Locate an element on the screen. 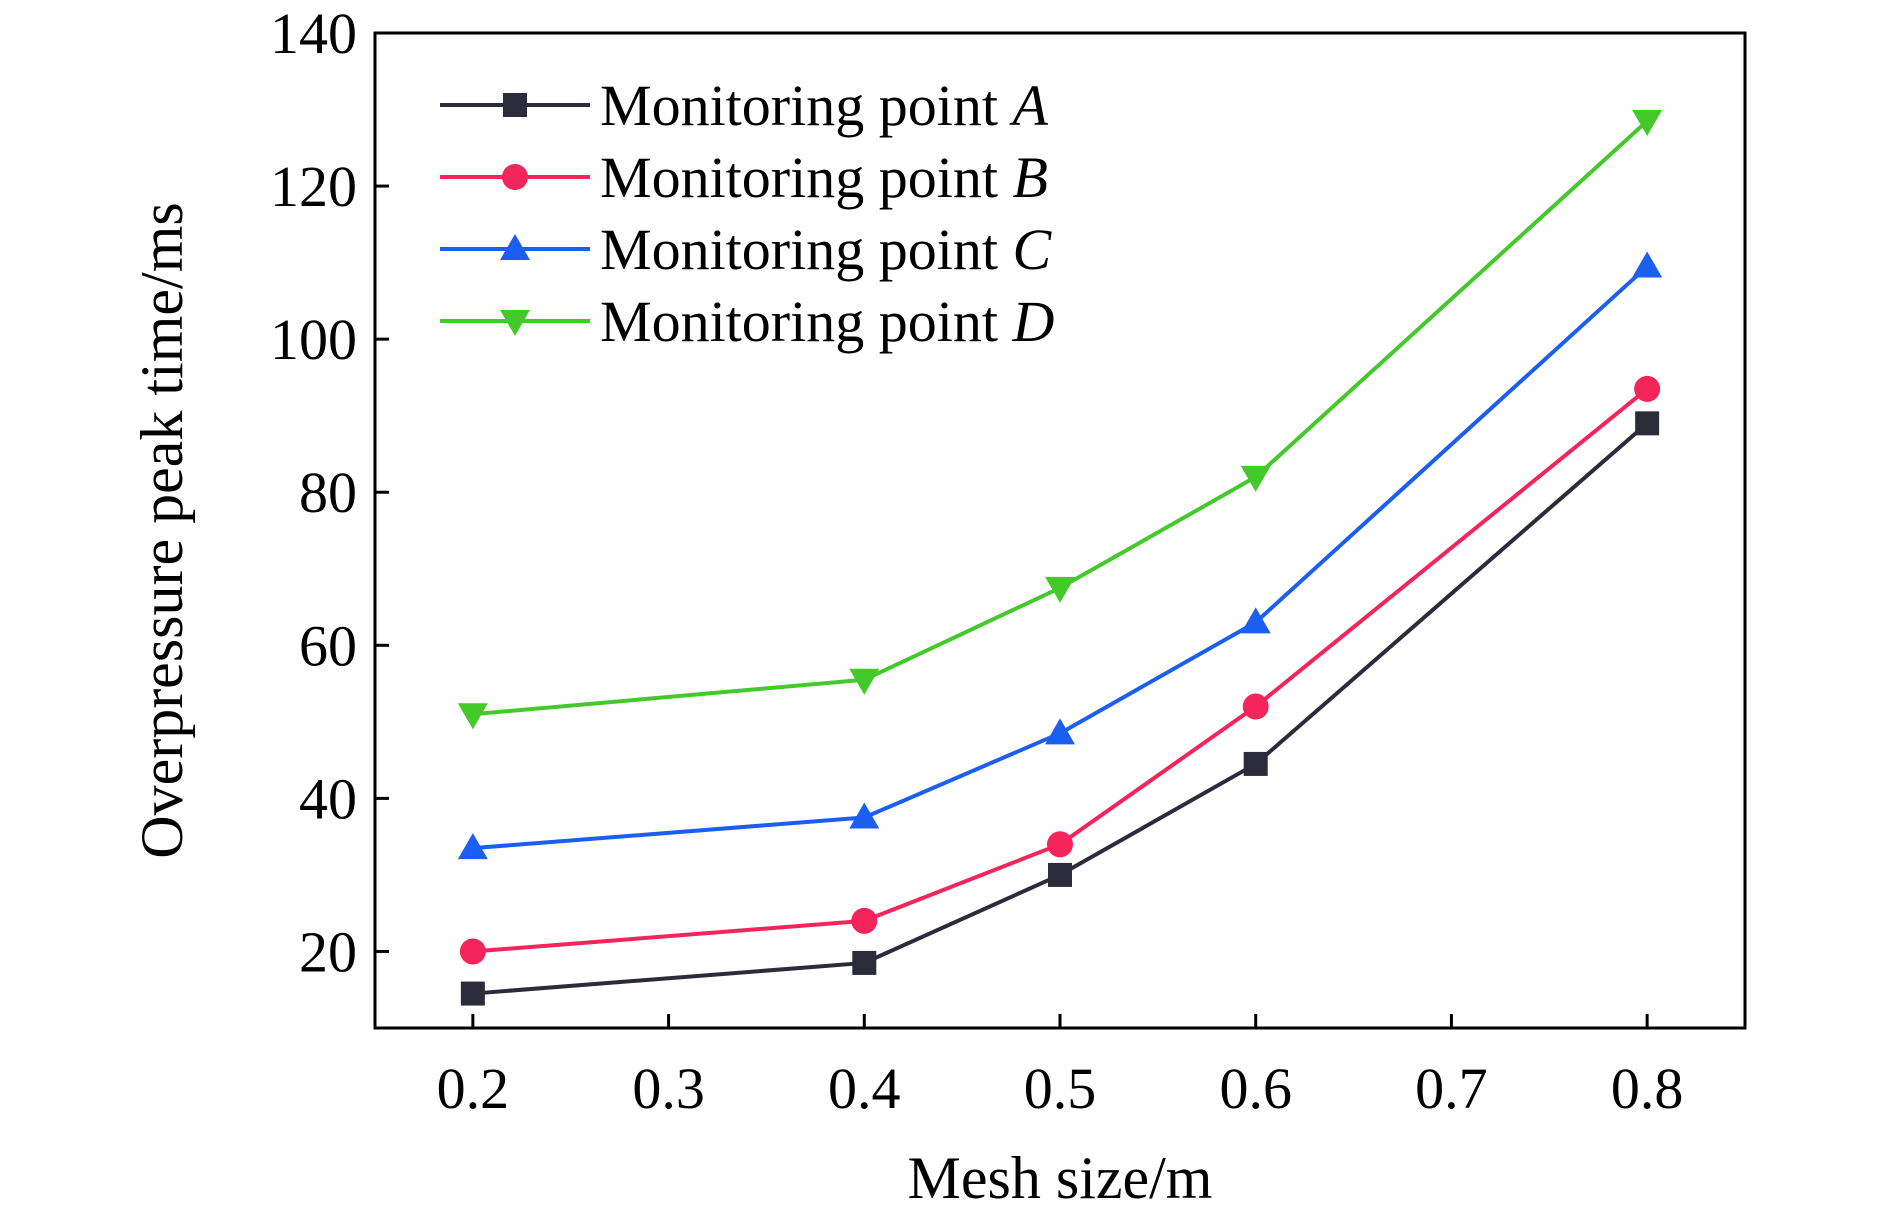 The image size is (1890, 1215). legend-item: Monitoring point A is located at coordinates (744, 105).